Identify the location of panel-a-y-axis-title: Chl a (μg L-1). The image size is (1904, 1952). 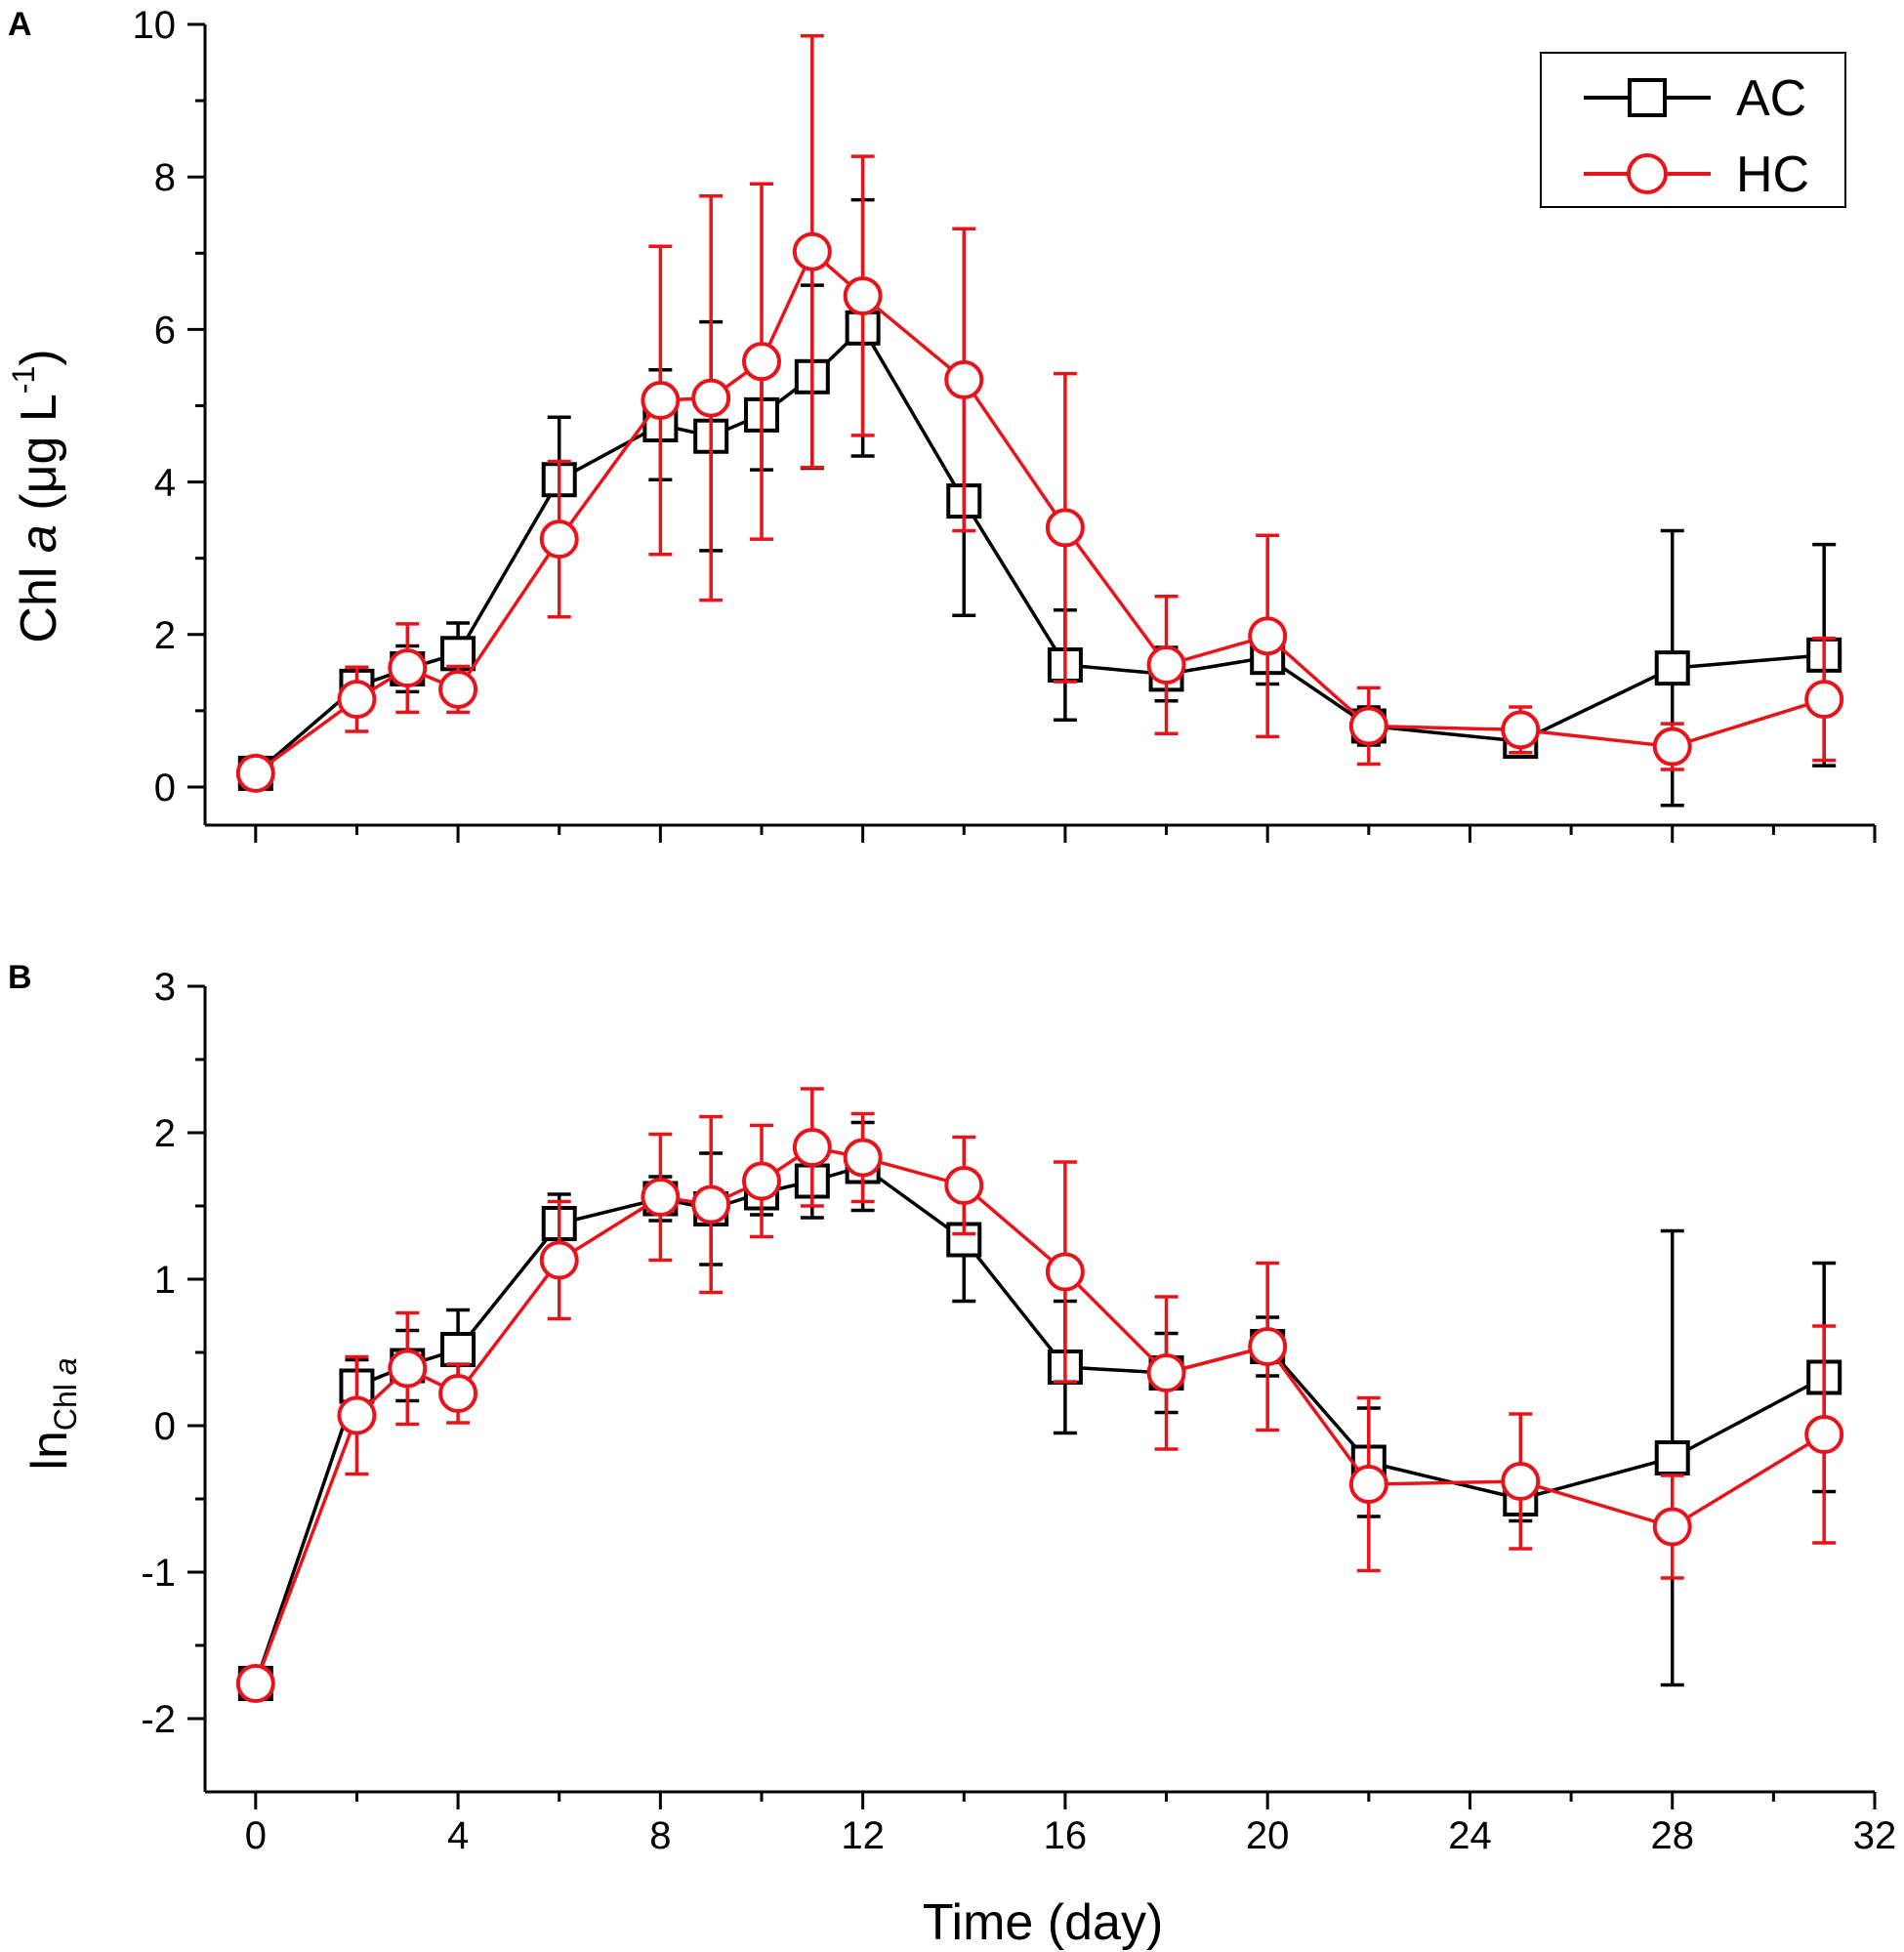
(36, 496).